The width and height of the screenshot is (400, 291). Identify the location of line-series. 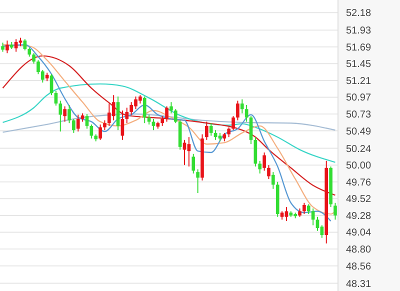
(169, 123).